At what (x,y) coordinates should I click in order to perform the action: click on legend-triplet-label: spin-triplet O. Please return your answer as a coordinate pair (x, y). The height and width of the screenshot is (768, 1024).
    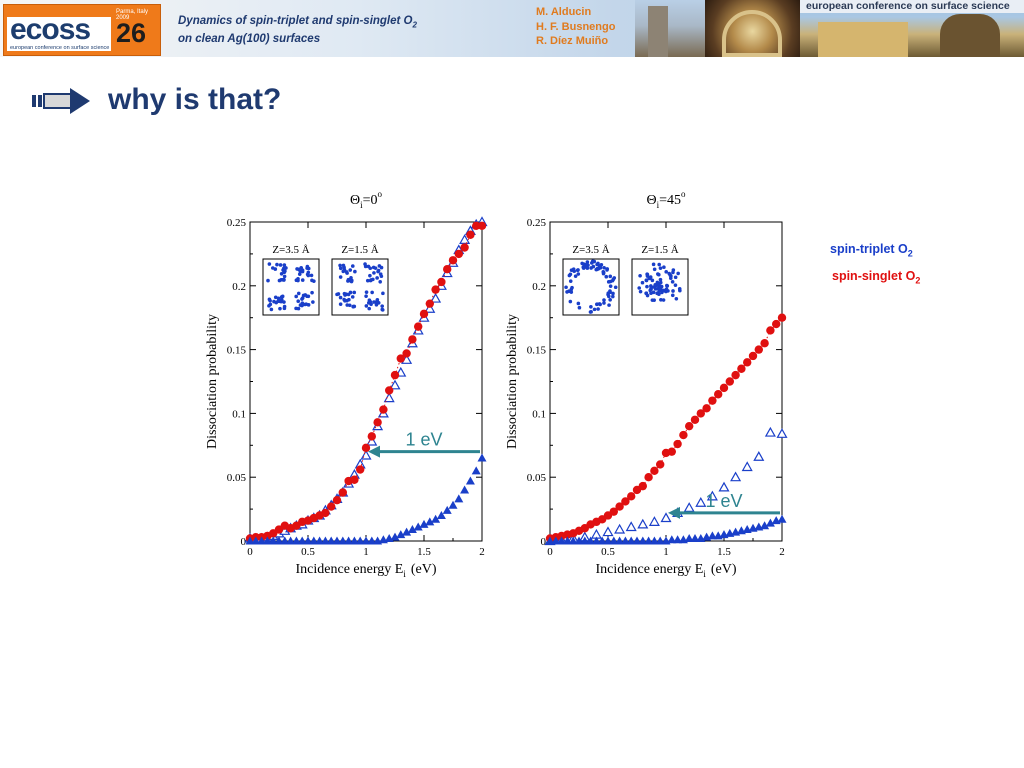
    Looking at the image, I should click on (869, 249).